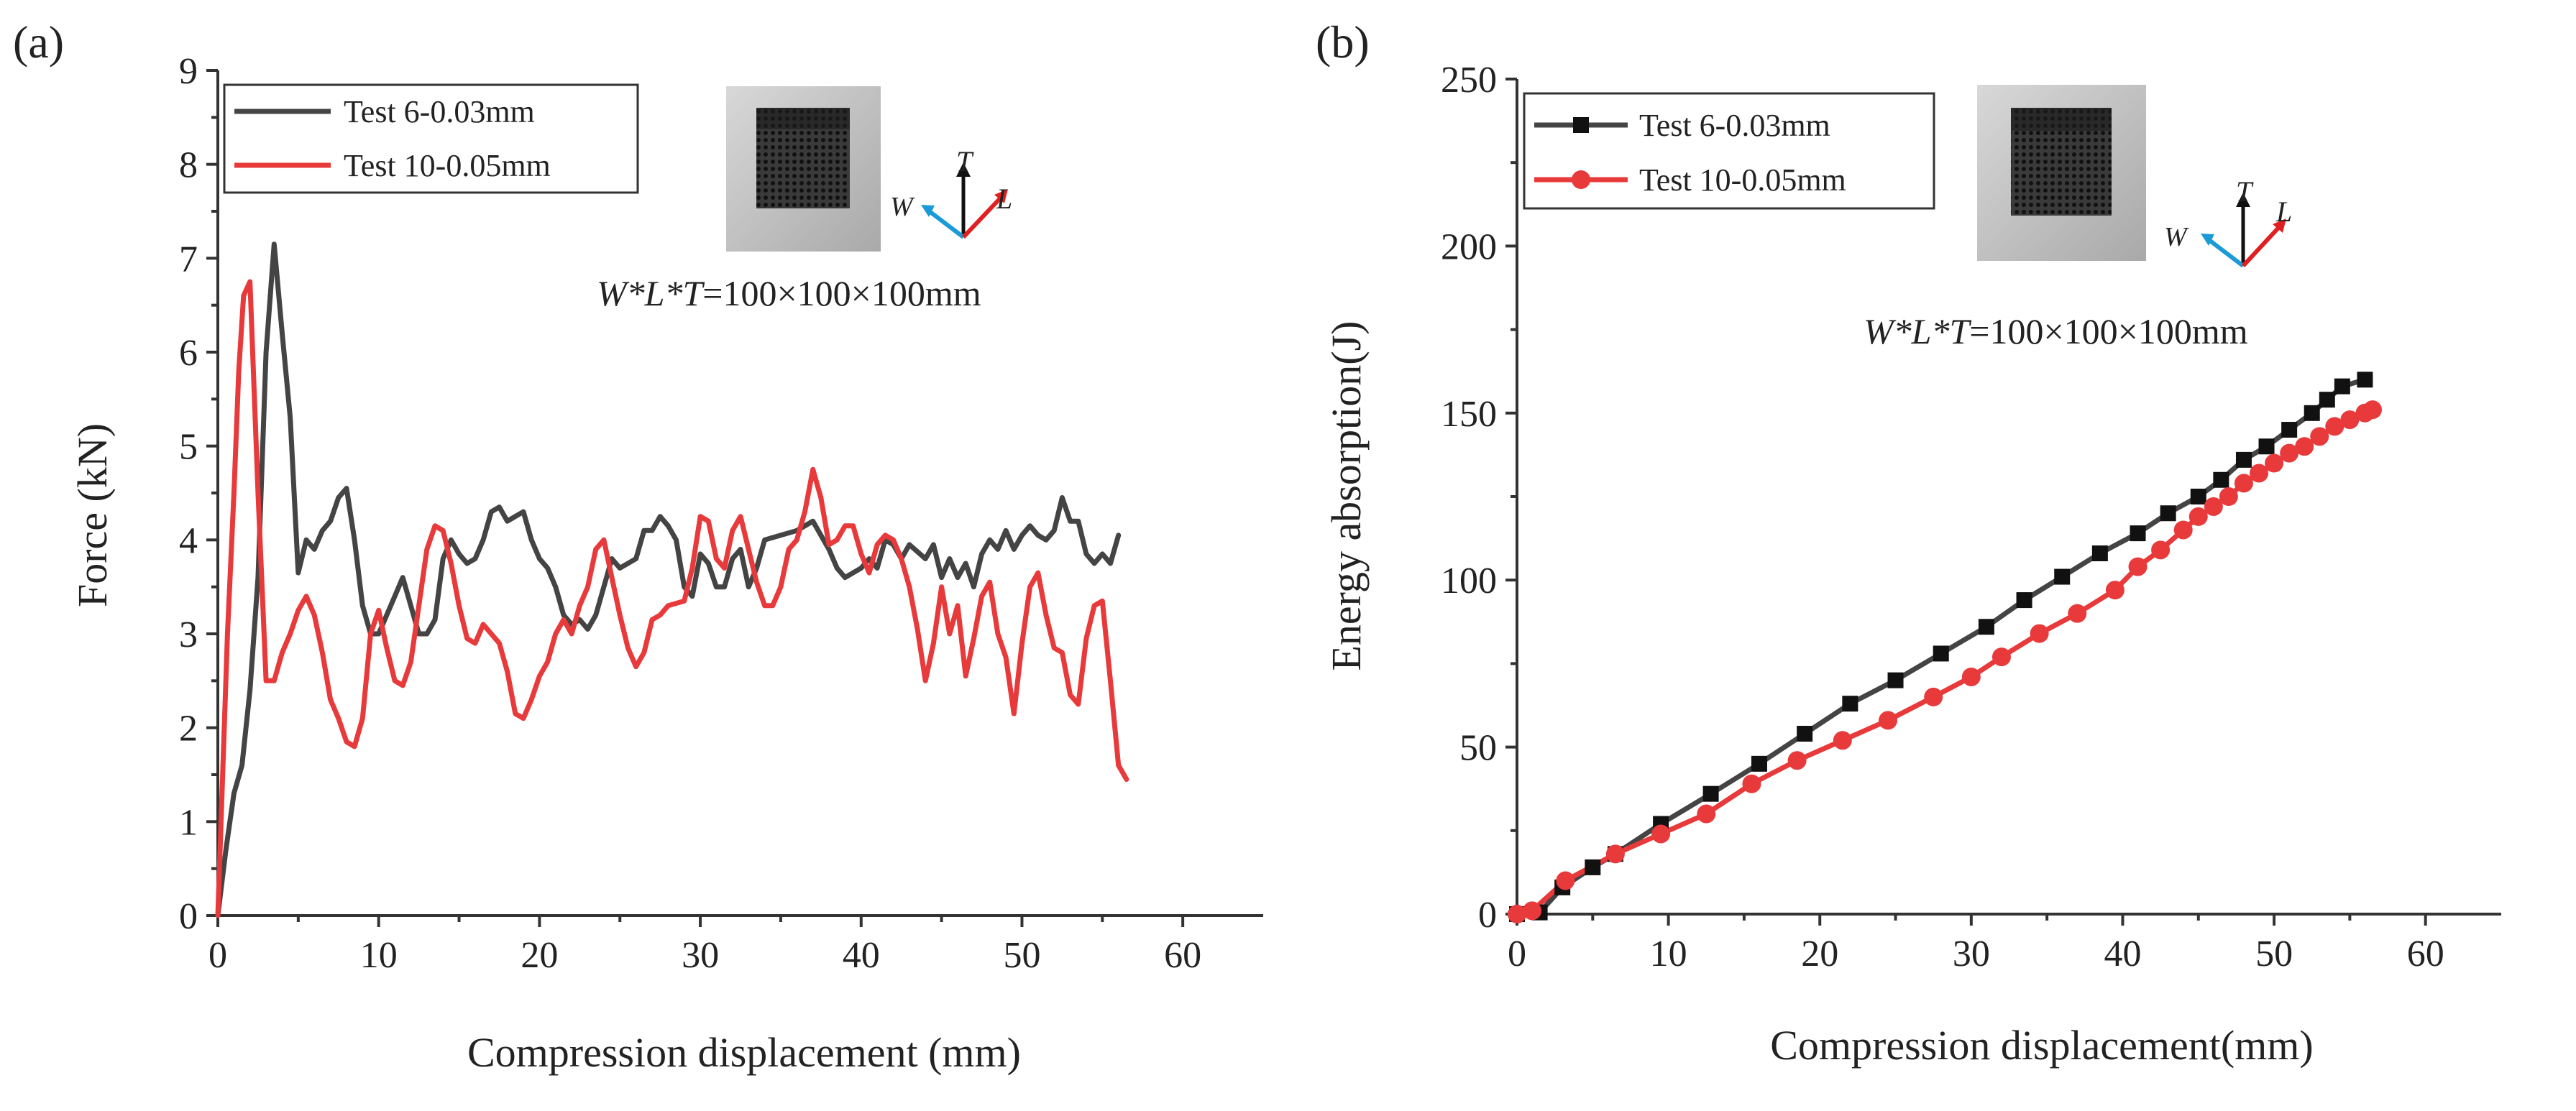 This screenshot has height=1111, width=2576. I want to click on panel-a-specimen-inset, so click(803, 169).